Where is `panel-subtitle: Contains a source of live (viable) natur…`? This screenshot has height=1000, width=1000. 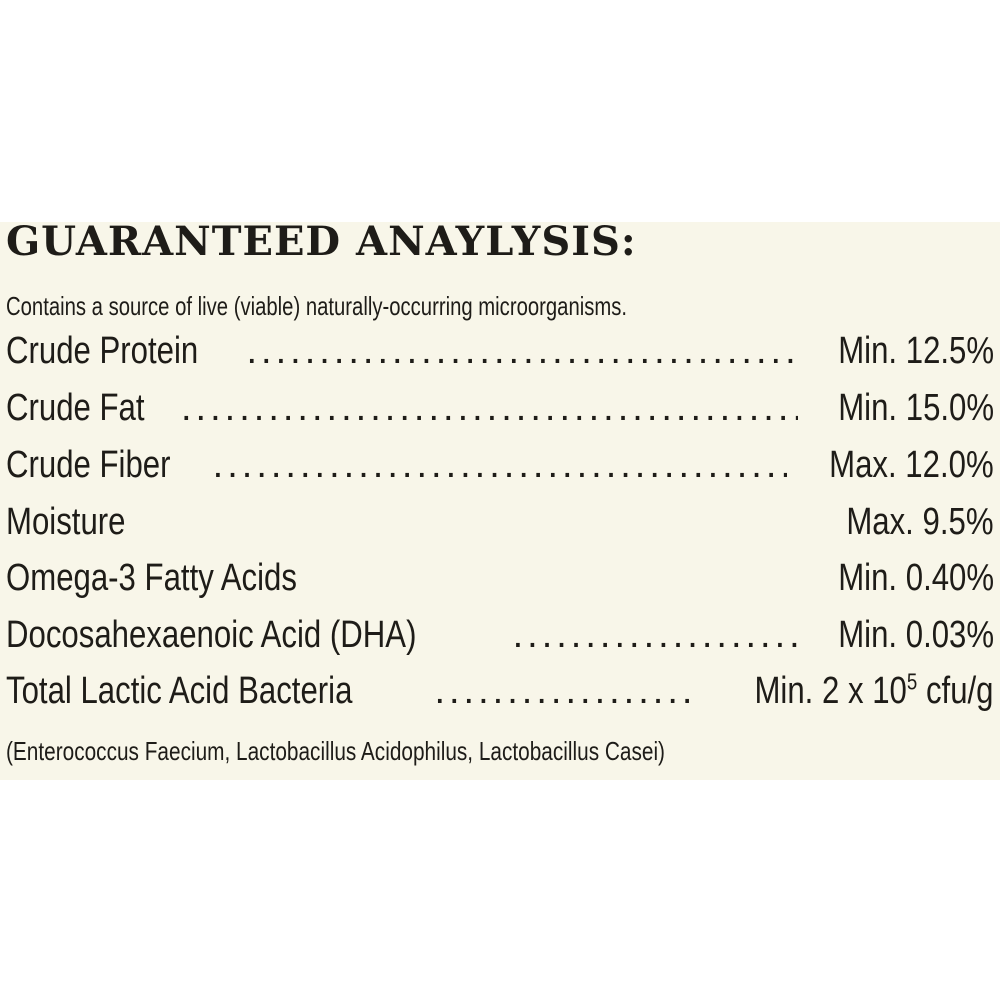 panel-subtitle: Contains a source of live (viable) natur… is located at coordinates (317, 306).